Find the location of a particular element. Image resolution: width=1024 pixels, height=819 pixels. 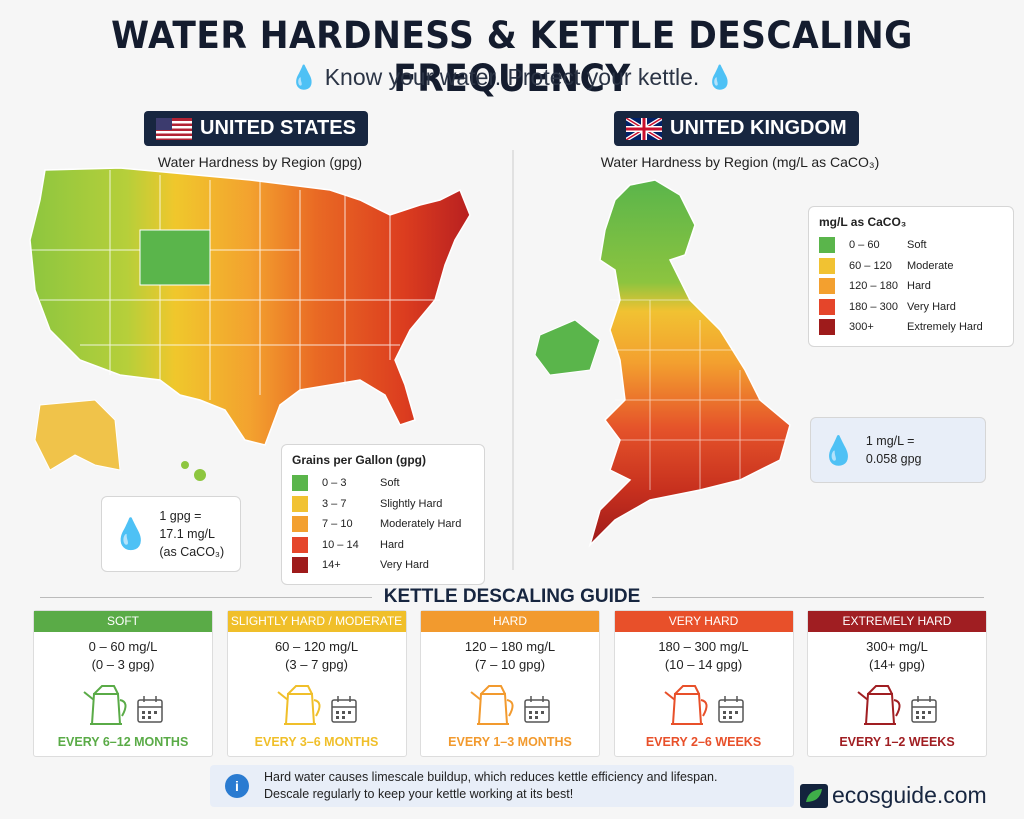

card-gpg: (3 – 7 gpg) is located at coordinates (316, 664).